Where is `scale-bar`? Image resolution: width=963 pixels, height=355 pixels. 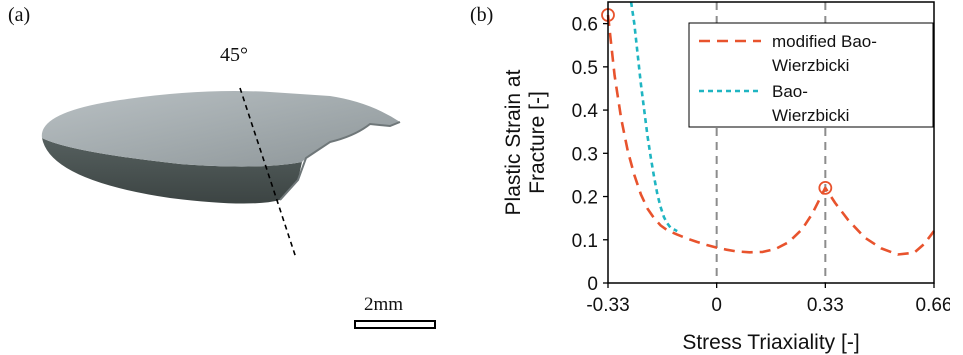 scale-bar is located at coordinates (395, 324).